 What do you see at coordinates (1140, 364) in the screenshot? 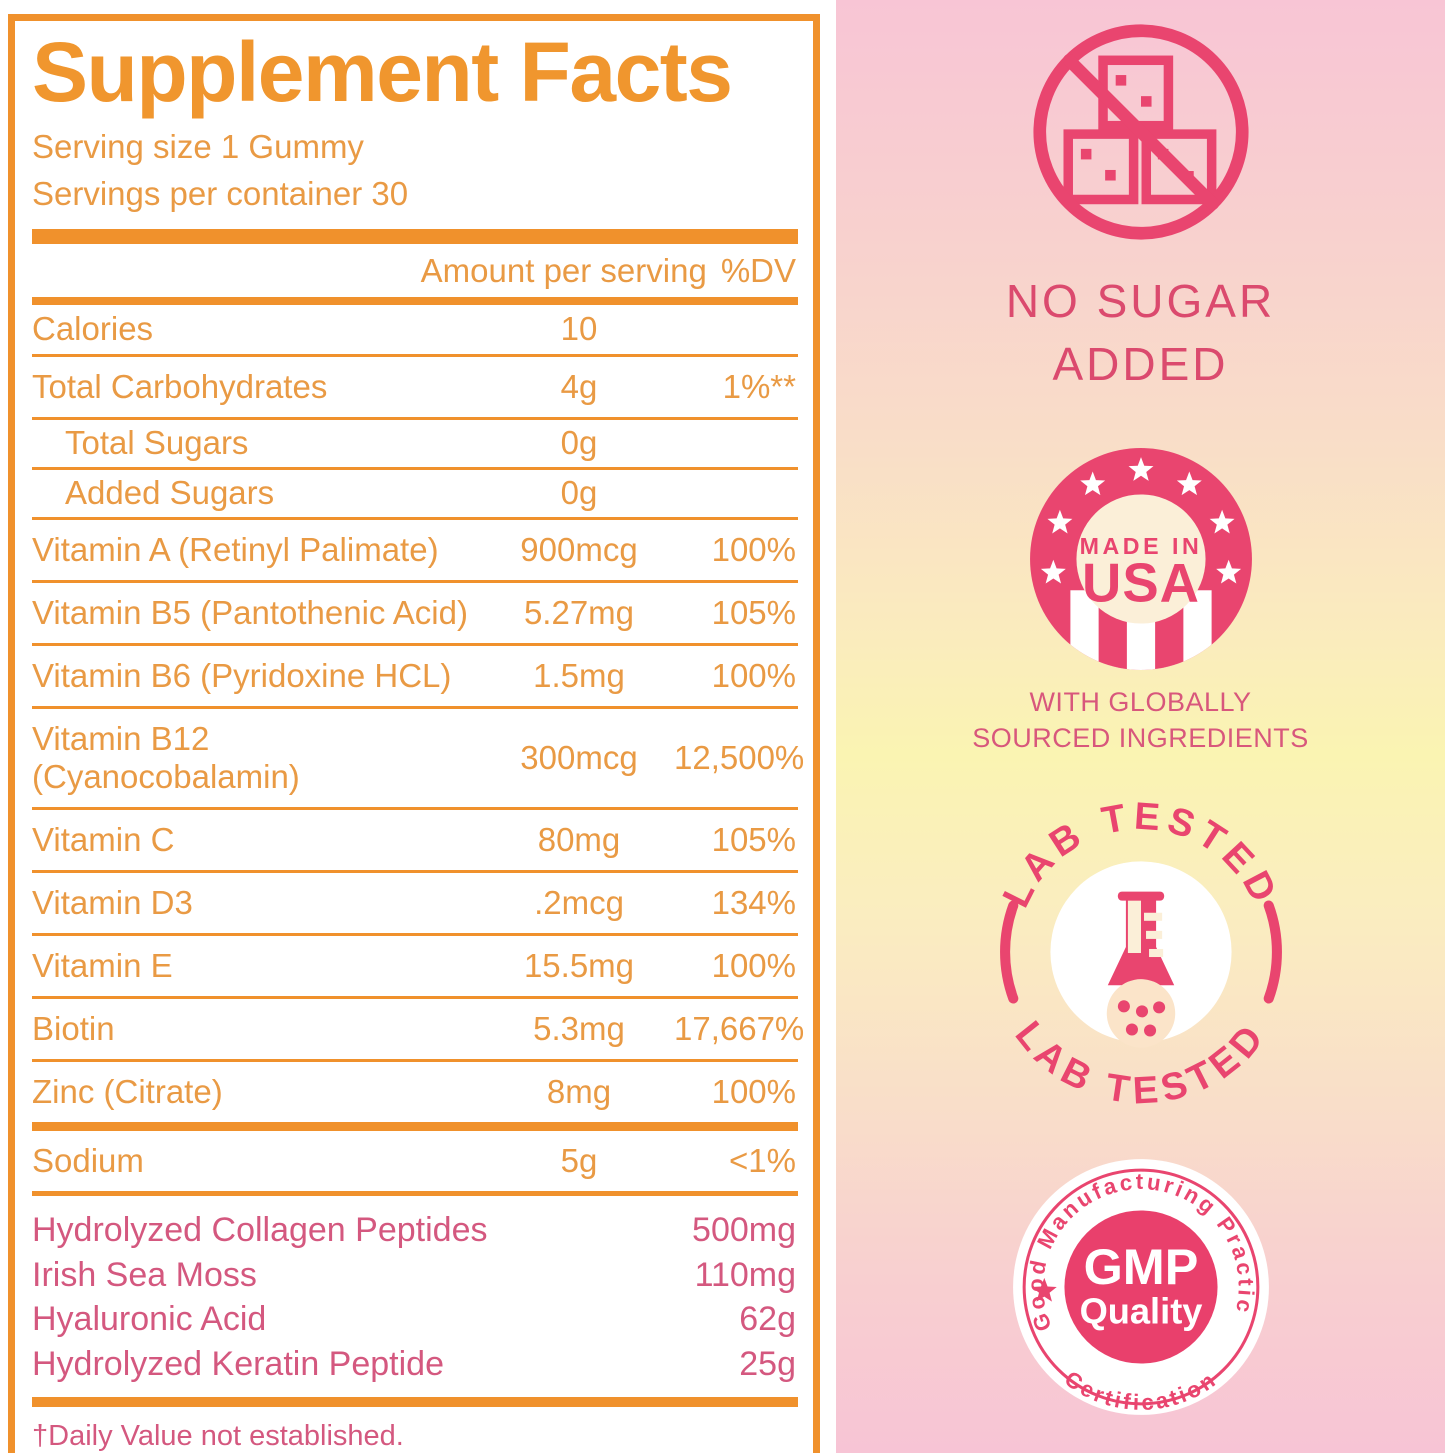
I see `no-sugar-line2: ADDED` at bounding box center [1140, 364].